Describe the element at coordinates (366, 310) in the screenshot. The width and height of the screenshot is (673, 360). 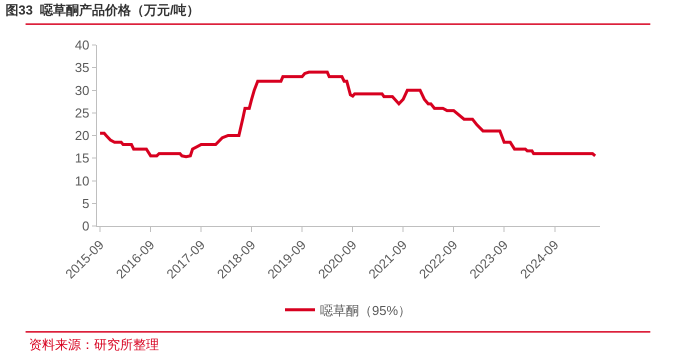
I see `legend-label: 噁草酮（95%）` at that location.